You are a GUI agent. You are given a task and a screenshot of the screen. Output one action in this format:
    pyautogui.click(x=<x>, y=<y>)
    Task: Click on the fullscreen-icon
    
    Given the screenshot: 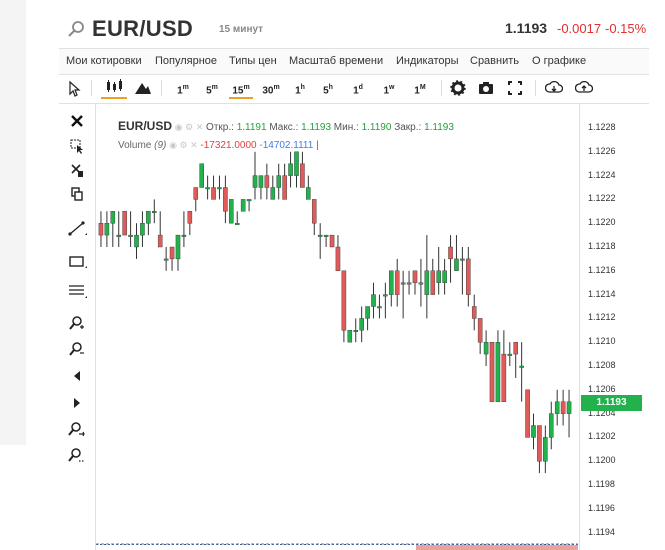 What is the action you would take?
    pyautogui.click(x=515, y=88)
    